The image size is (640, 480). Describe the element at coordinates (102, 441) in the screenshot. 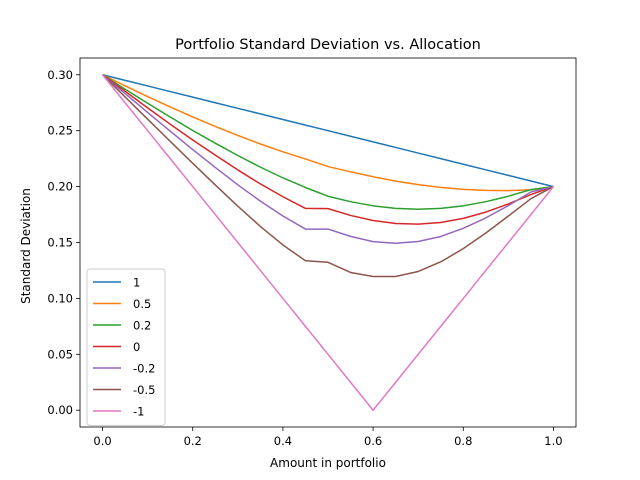

I see `x-tick-label: 0.0` at that location.